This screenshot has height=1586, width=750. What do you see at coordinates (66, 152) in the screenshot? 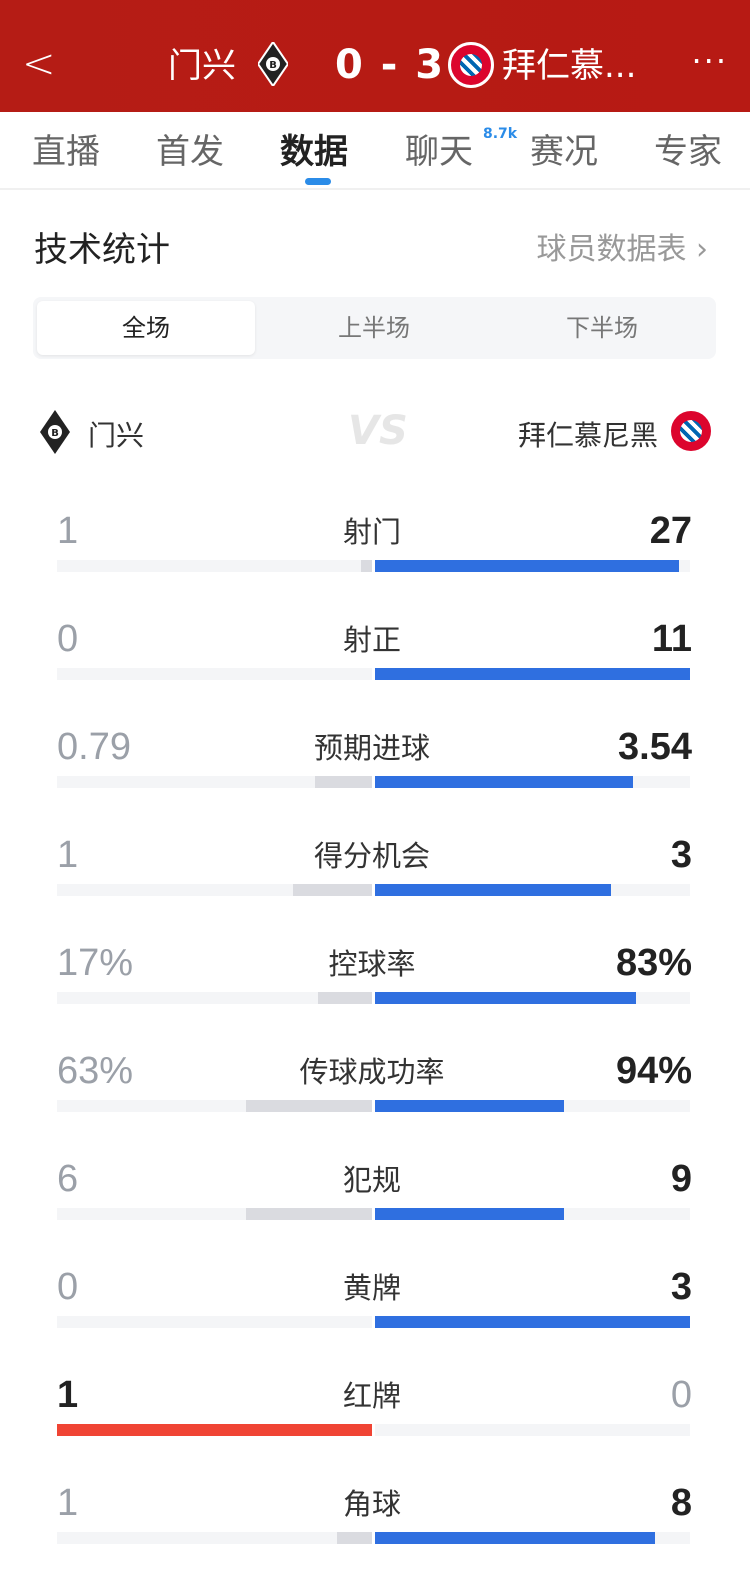
I see `tab-live: 直播` at bounding box center [66, 152].